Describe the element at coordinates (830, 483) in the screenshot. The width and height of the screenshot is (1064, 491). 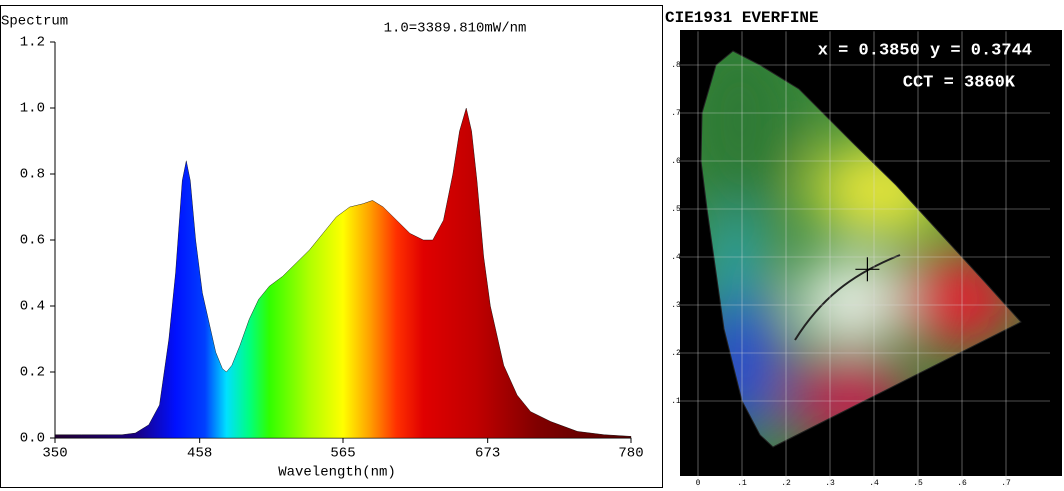
I see `x-tick-label: .3` at that location.